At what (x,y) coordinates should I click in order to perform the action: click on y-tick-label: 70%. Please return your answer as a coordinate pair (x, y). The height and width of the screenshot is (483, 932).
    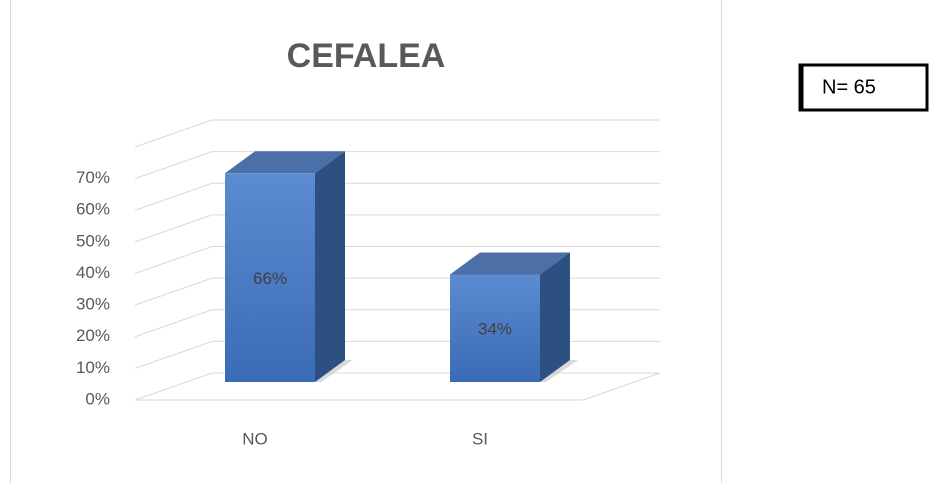
    Looking at the image, I should click on (93, 177).